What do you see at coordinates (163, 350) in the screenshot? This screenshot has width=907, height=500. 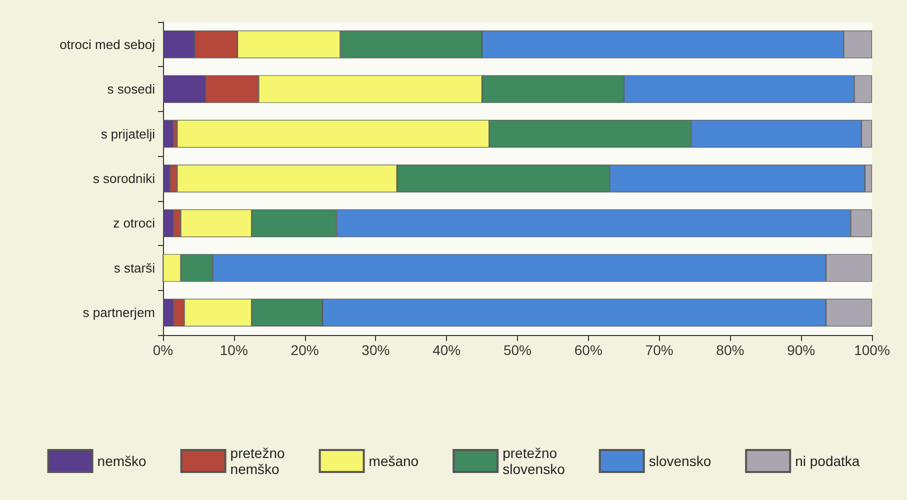 I see `x-tick-label: 0%` at bounding box center [163, 350].